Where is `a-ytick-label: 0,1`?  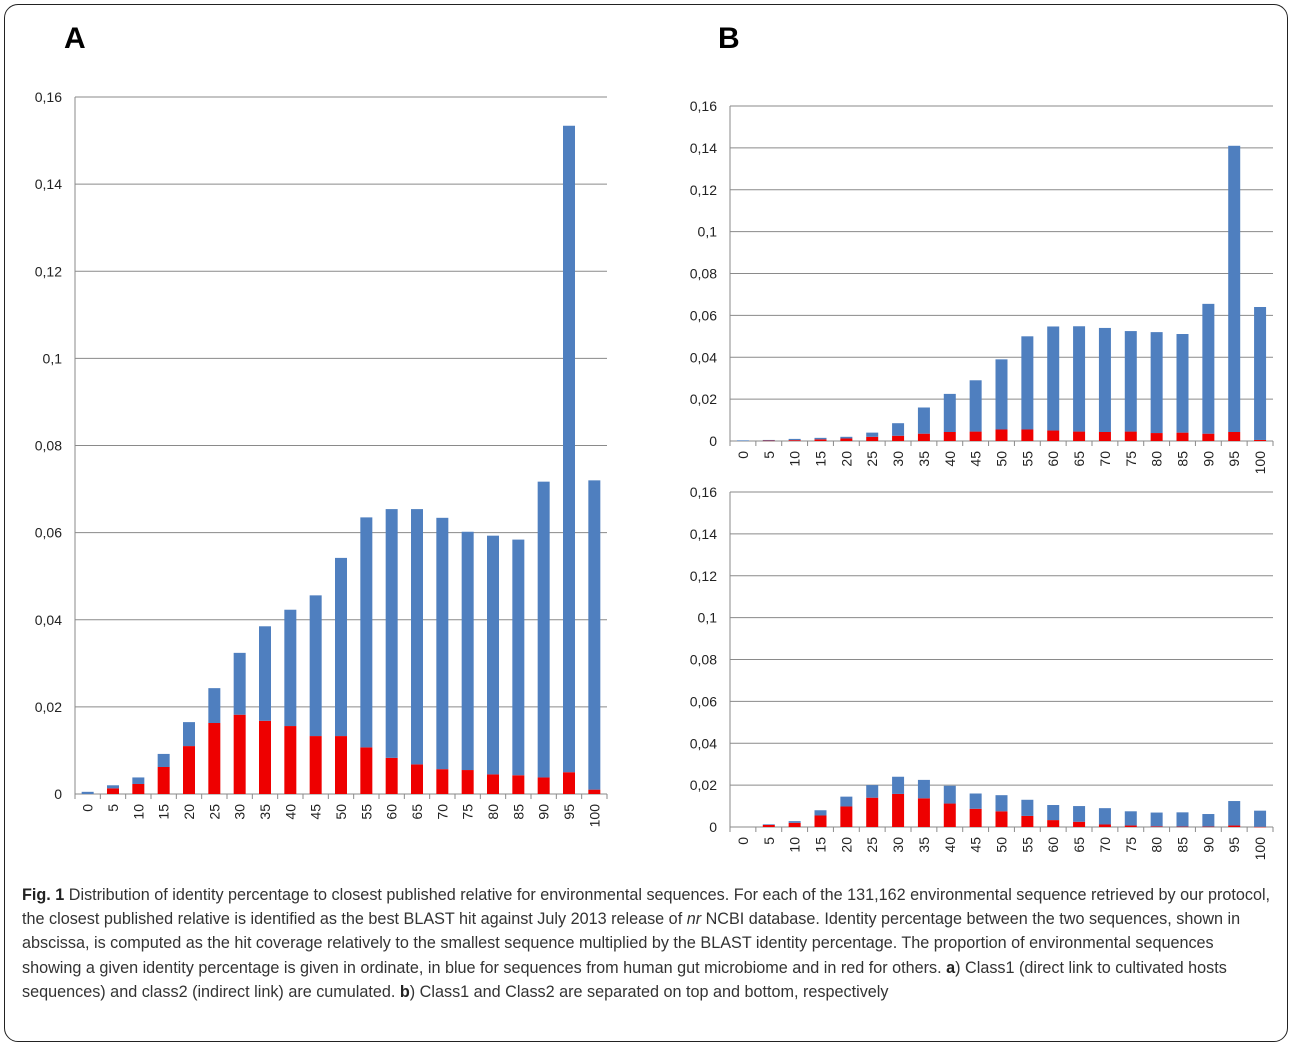 a-ytick-label: 0,1 is located at coordinates (53, 358).